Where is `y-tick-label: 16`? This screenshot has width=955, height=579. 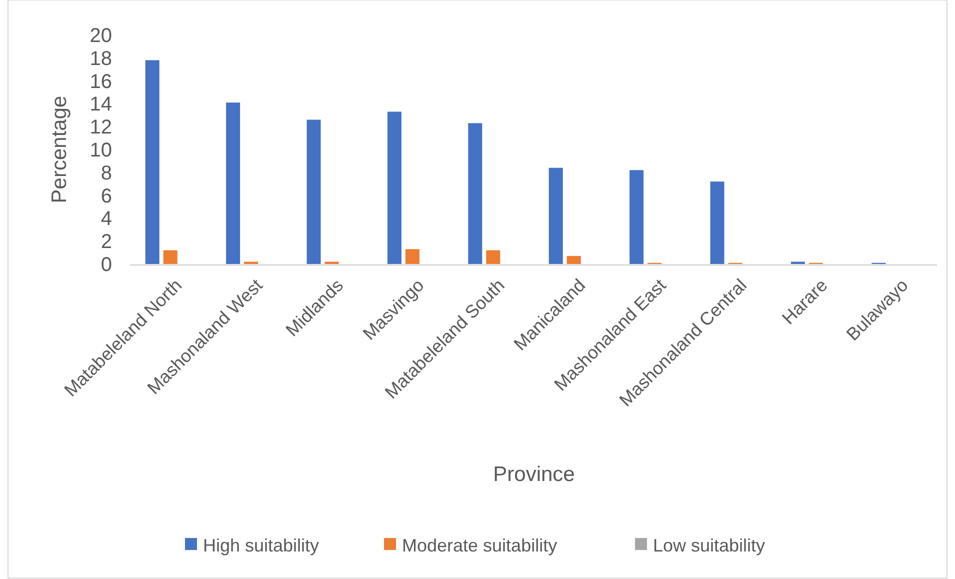
y-tick-label: 16 is located at coordinates (101, 81).